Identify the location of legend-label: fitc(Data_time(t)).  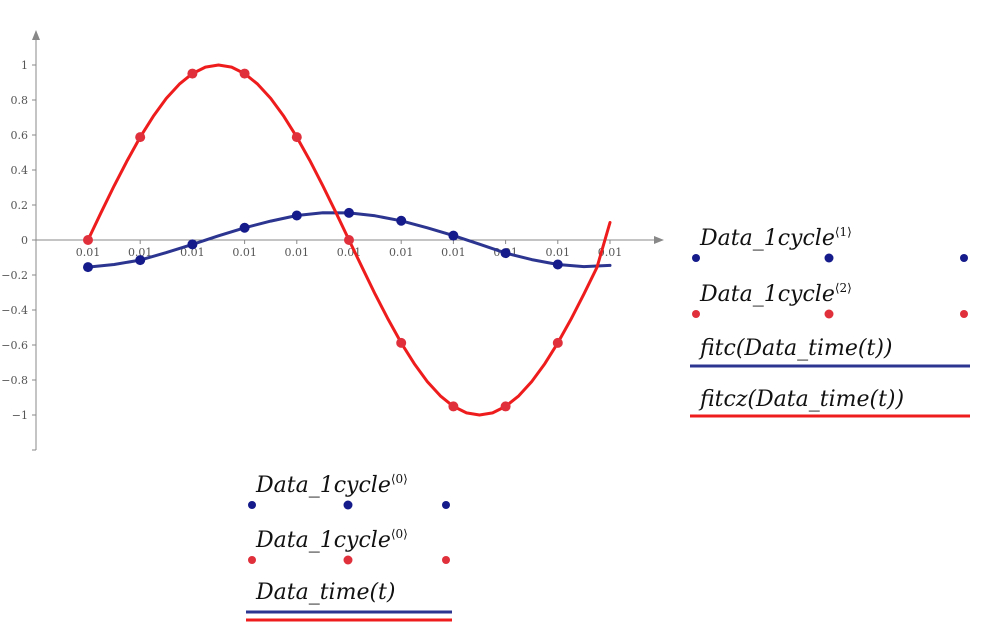
(796, 349).